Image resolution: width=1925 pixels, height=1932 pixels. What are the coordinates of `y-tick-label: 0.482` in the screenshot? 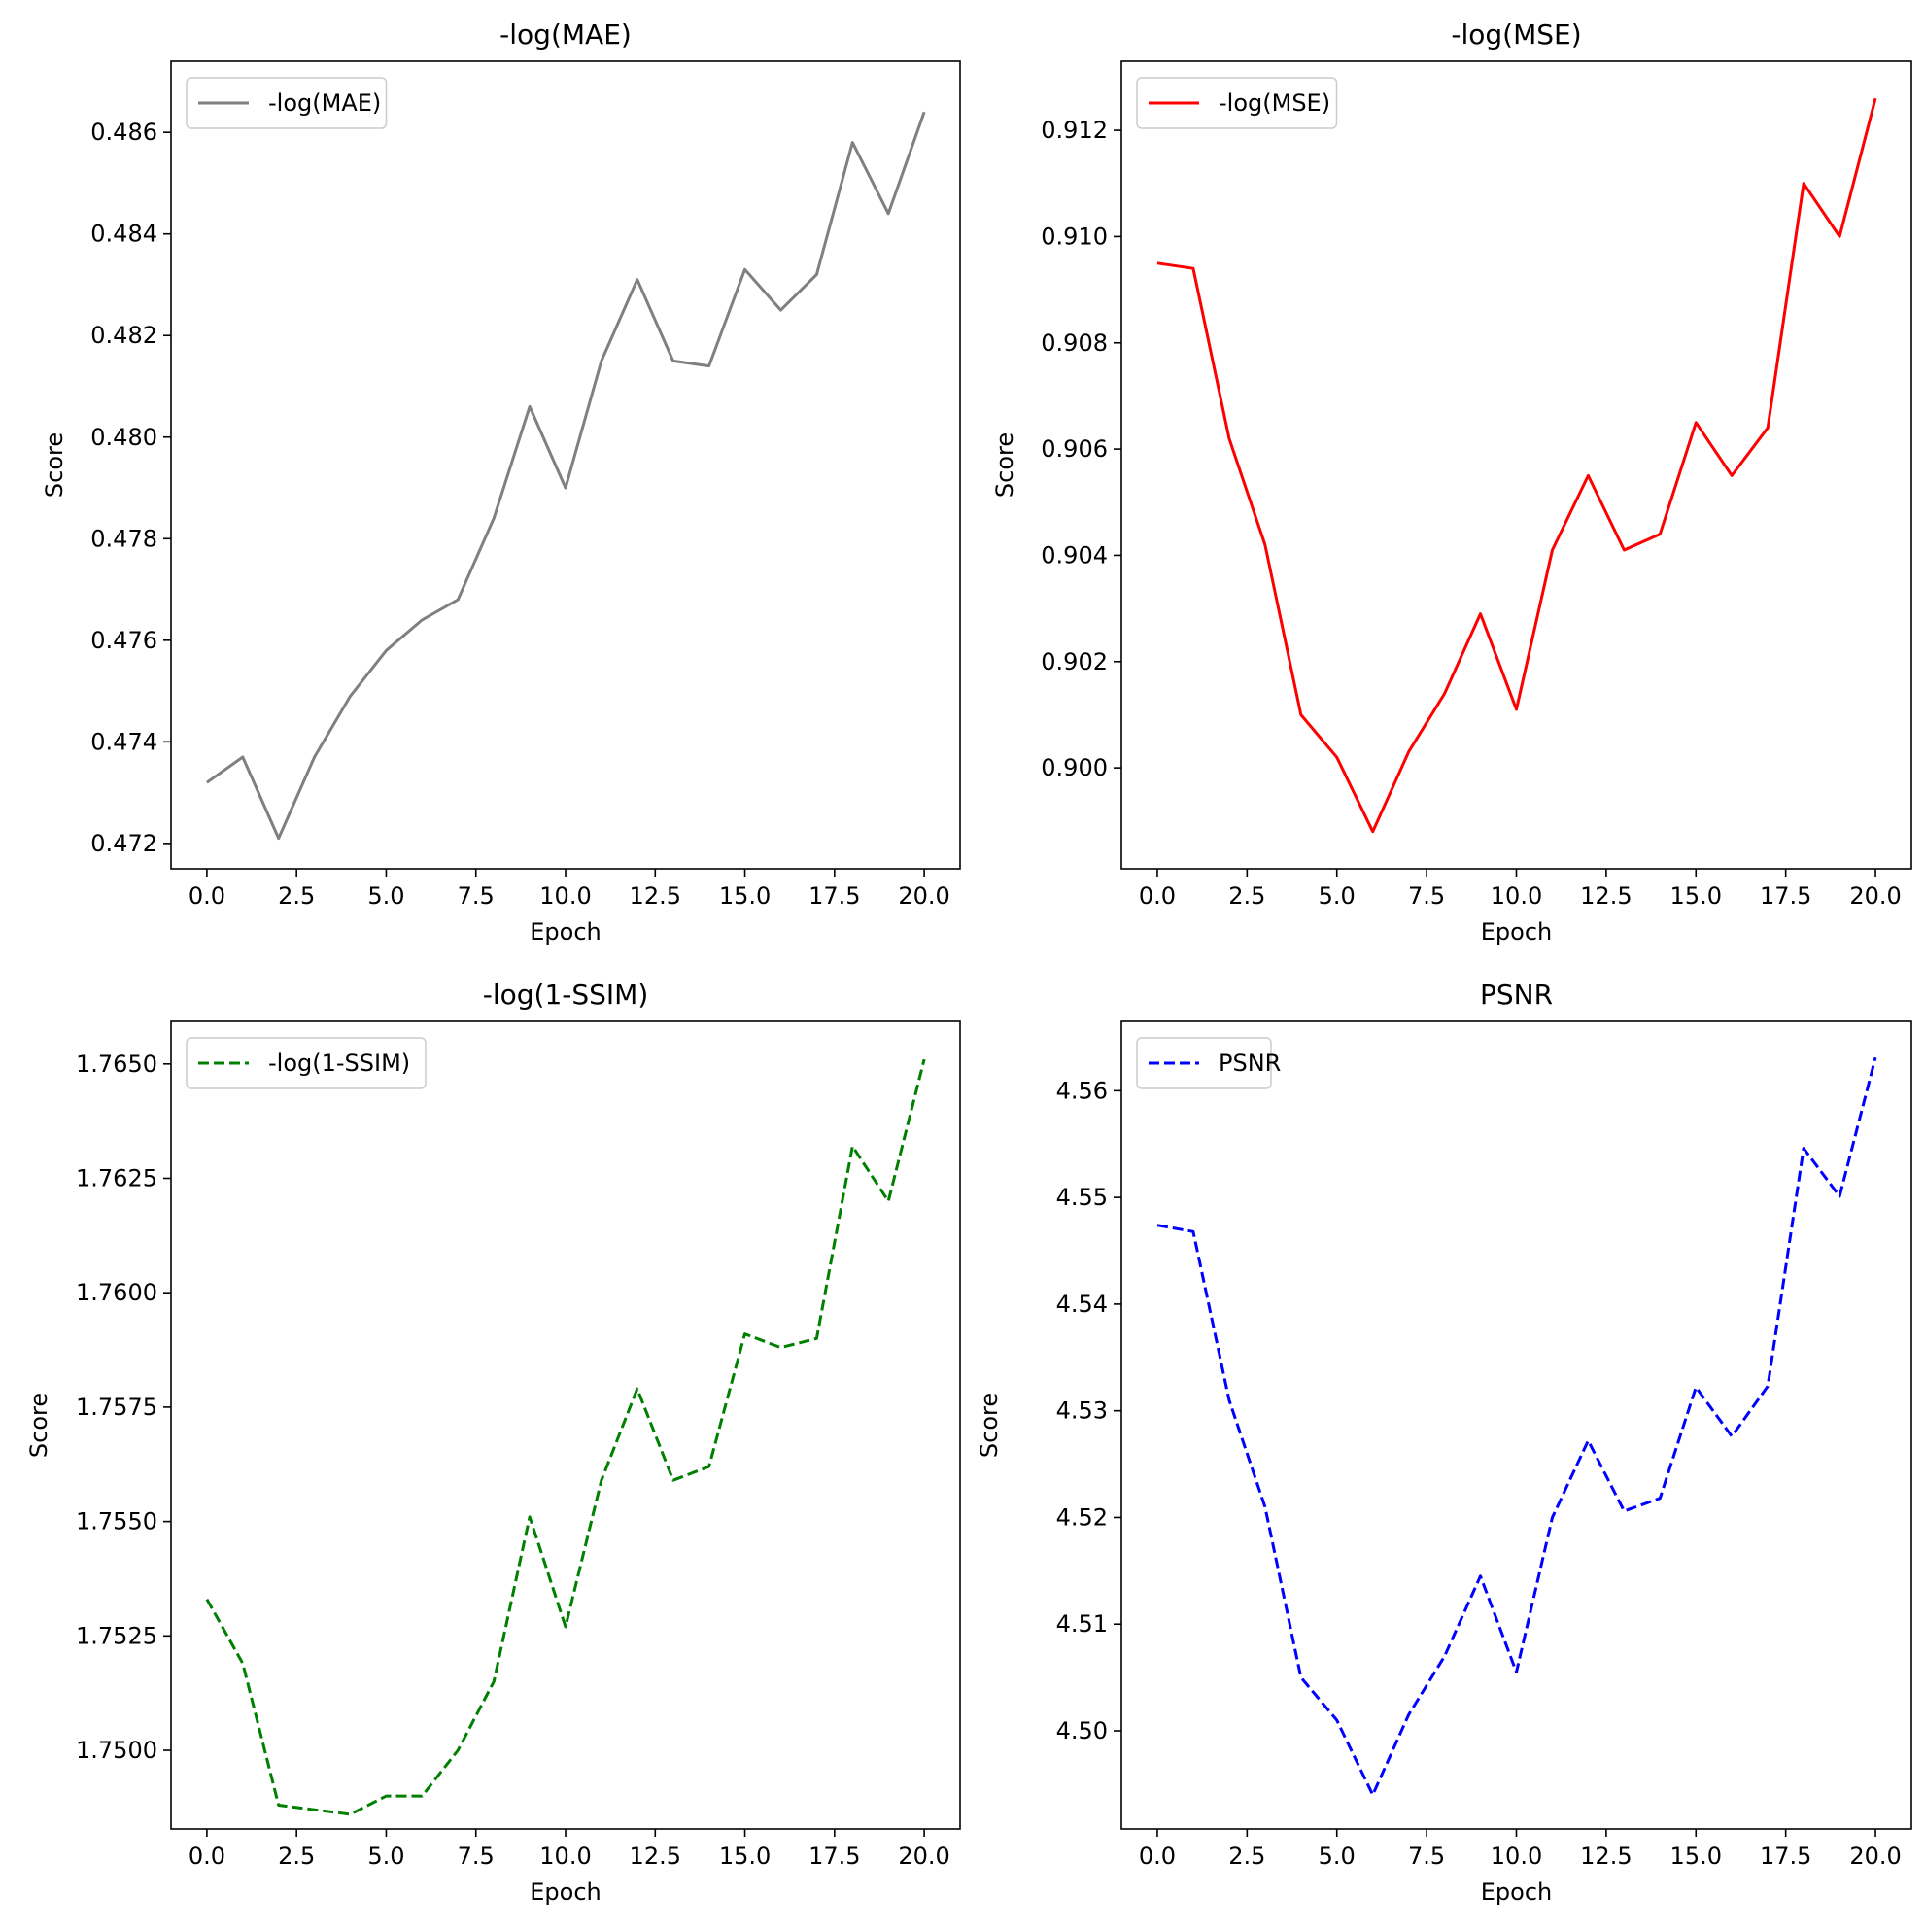 It's located at (123, 335).